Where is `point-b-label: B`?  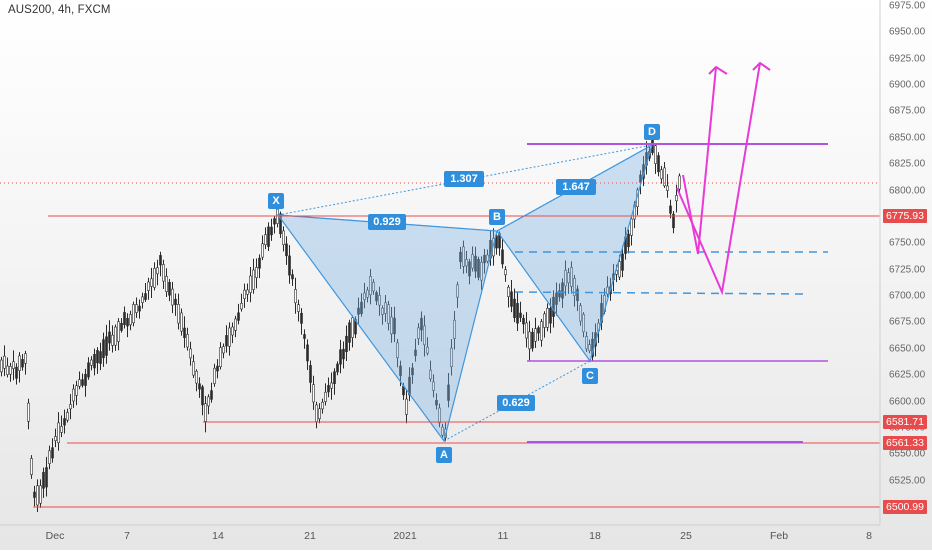 point-b-label: B is located at coordinates (497, 217).